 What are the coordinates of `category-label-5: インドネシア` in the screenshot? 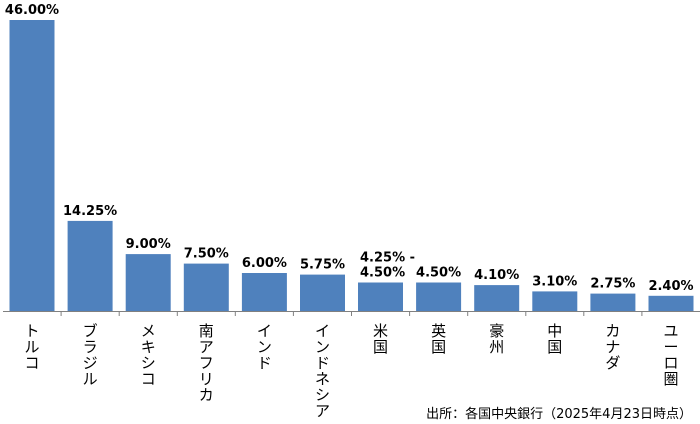 It's located at (322, 371).